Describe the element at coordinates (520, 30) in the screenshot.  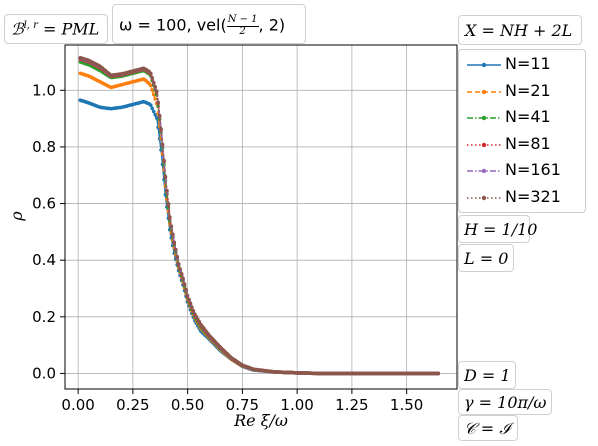
I see `x-definition-box: X = NH + 2L` at that location.